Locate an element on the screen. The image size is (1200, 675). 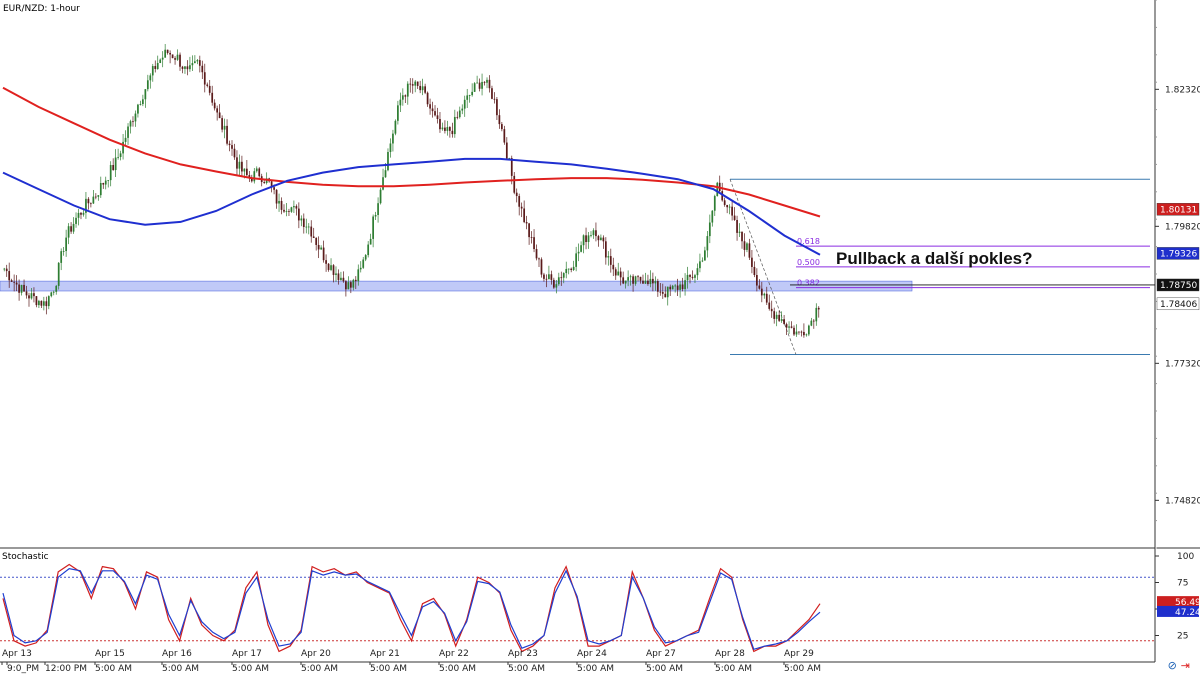
arrow-icon: ⇥ is located at coordinates (1185, 665).